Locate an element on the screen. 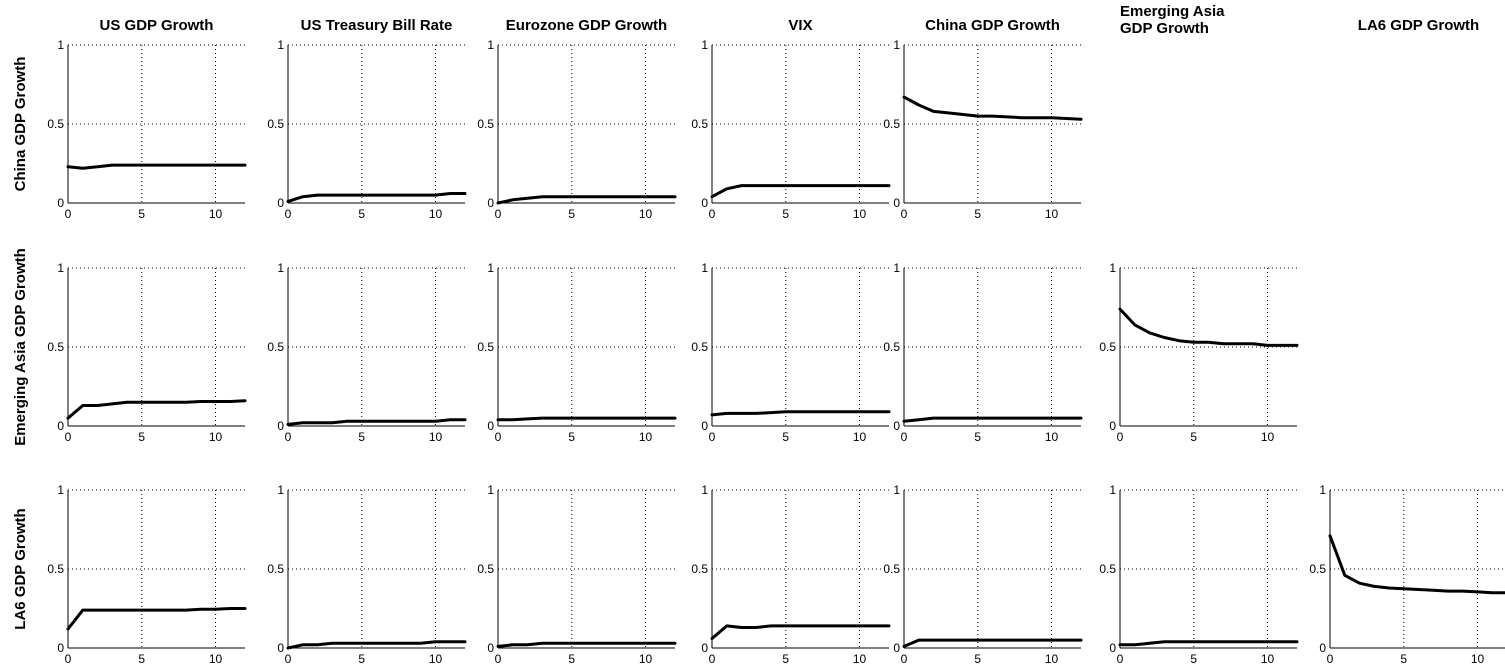  column-title-line: US Treasury Bill Rate is located at coordinates (377, 25).